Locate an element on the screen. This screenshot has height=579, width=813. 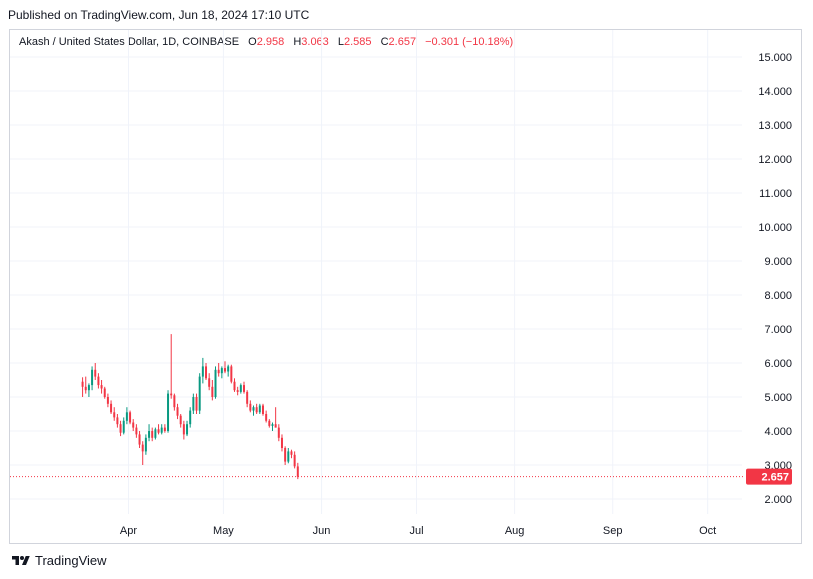
low-label: L is located at coordinates (340, 42).